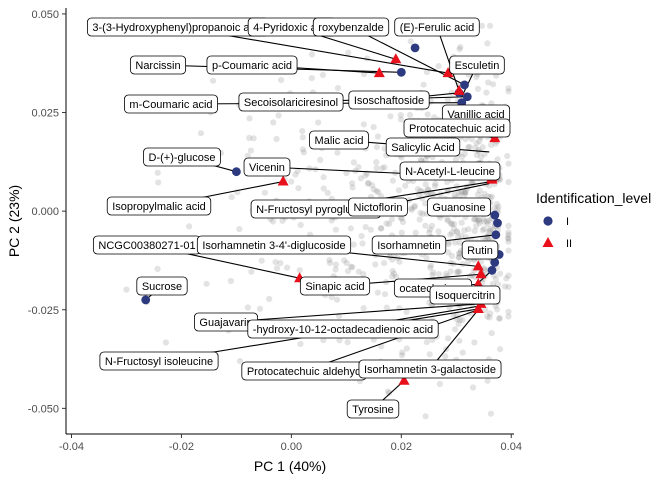  Describe the element at coordinates (304, 371) in the screenshot. I see `annotation-label: Protocatechuic aldehyd` at that location.